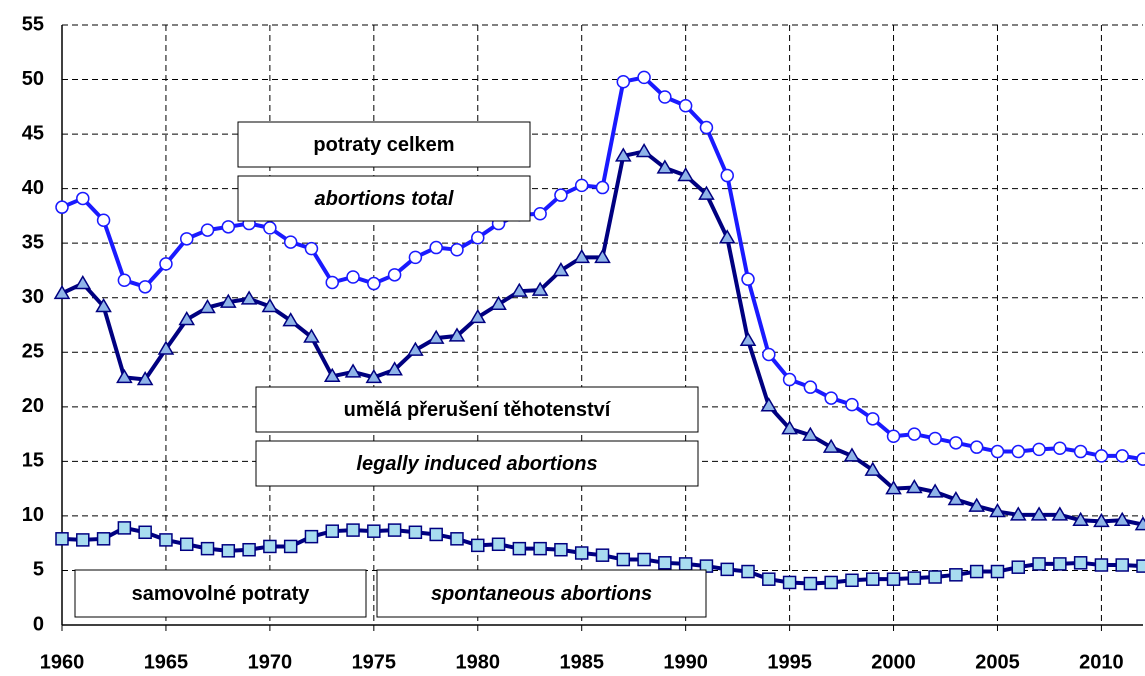 The height and width of the screenshot is (676, 1145). Describe the element at coordinates (581, 662) in the screenshot. I see `x-tick-label: 1985` at that location.